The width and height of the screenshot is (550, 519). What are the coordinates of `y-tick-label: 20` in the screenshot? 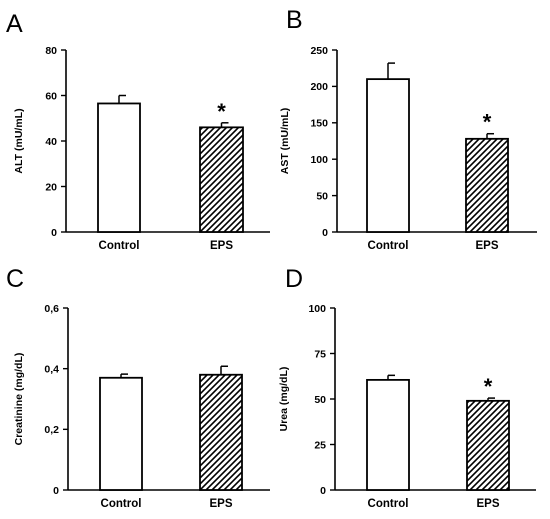 It's located at (51, 187).